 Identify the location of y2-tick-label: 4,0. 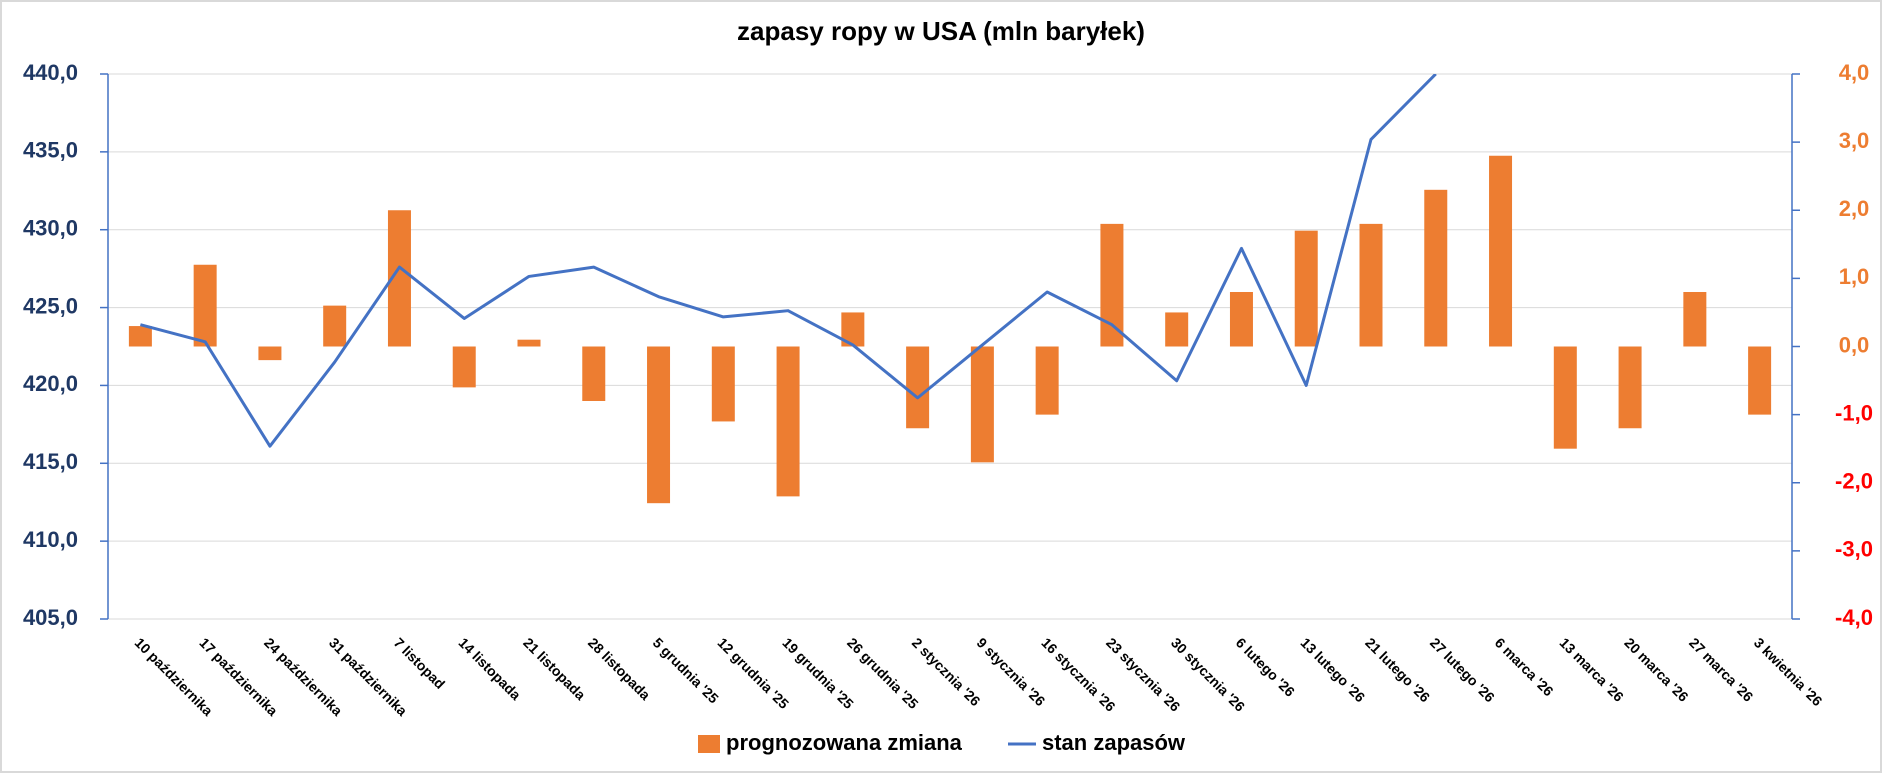
(1854, 72).